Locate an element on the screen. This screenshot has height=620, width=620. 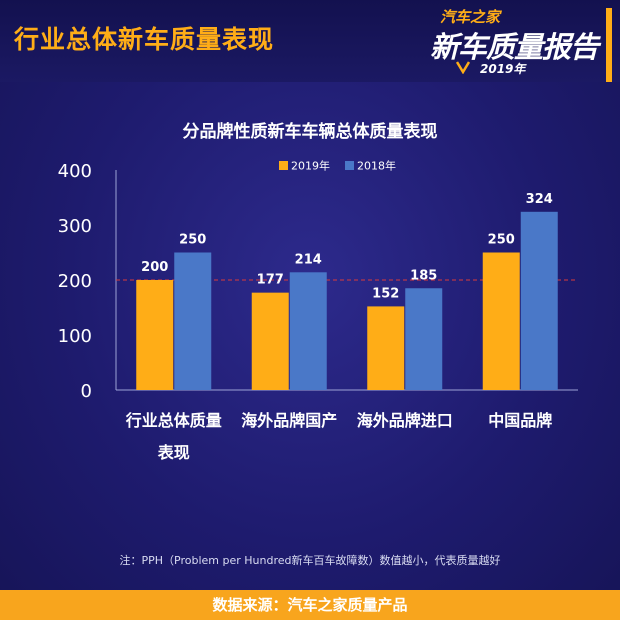
y-tick-label: 200 is located at coordinates (75, 281).